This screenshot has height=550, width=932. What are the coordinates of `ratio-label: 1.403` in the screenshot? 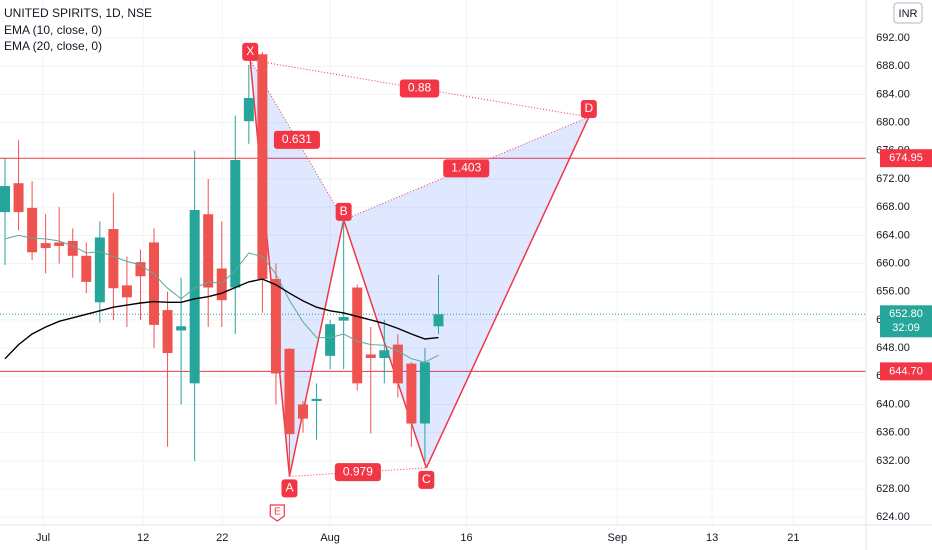 It's located at (466, 168).